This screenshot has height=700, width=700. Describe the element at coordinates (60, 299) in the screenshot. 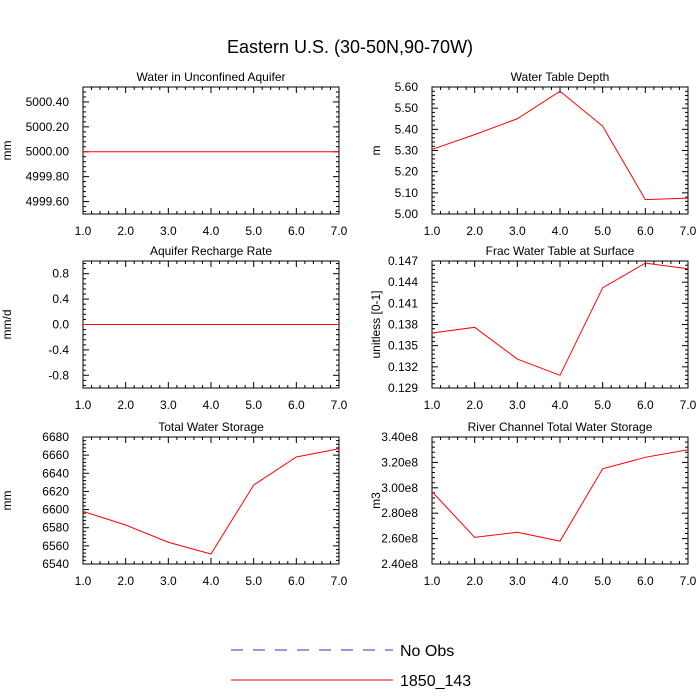

I see `y-tick-label: 0.4` at that location.